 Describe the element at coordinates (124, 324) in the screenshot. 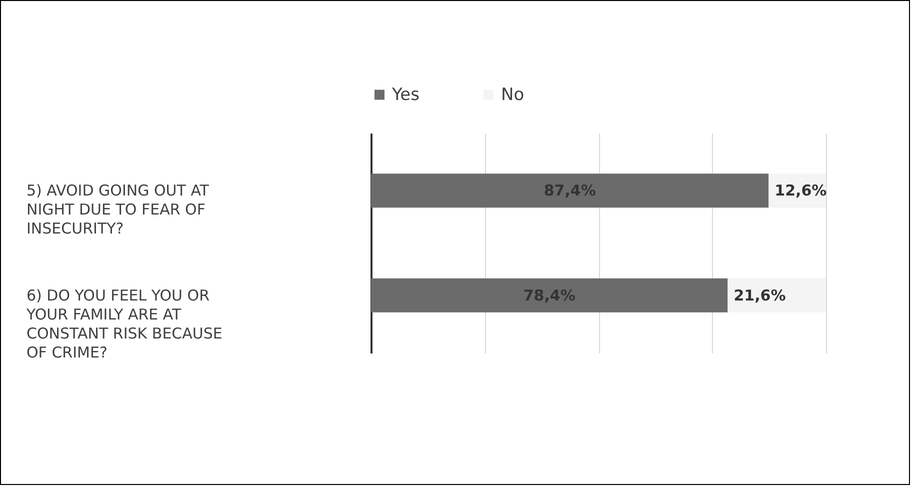

I see `y-tick-label: 6) DO YOU FEEL YOU OR YOUR FAMILY ARE AT CONSTANT RISK BECAUSE OF CRIME?` at that location.